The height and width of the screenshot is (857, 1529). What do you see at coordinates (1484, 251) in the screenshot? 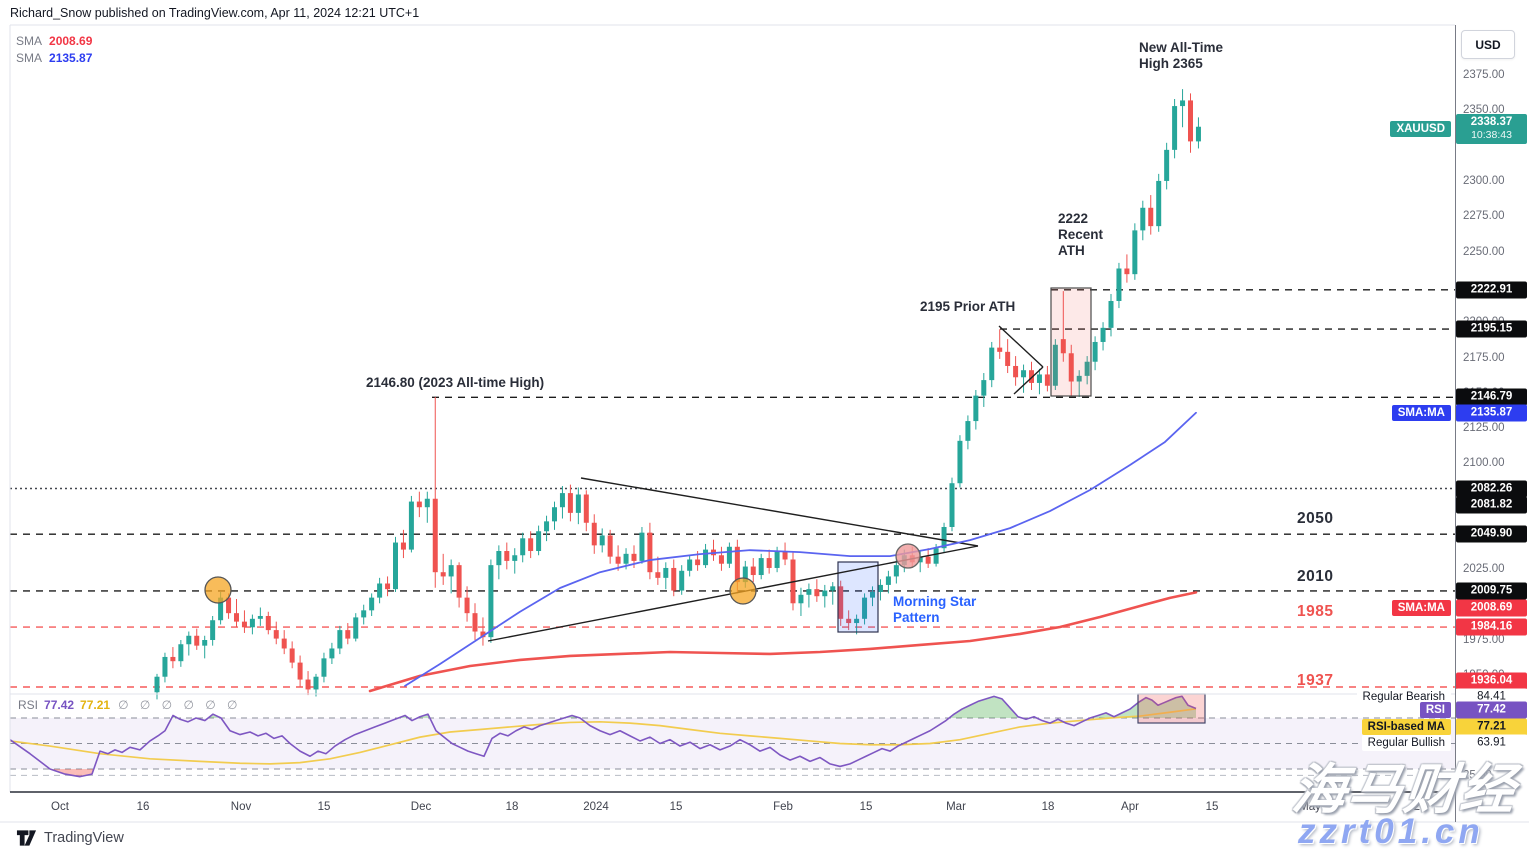
I see `price-tick-2250: 2250.00` at bounding box center [1484, 251].